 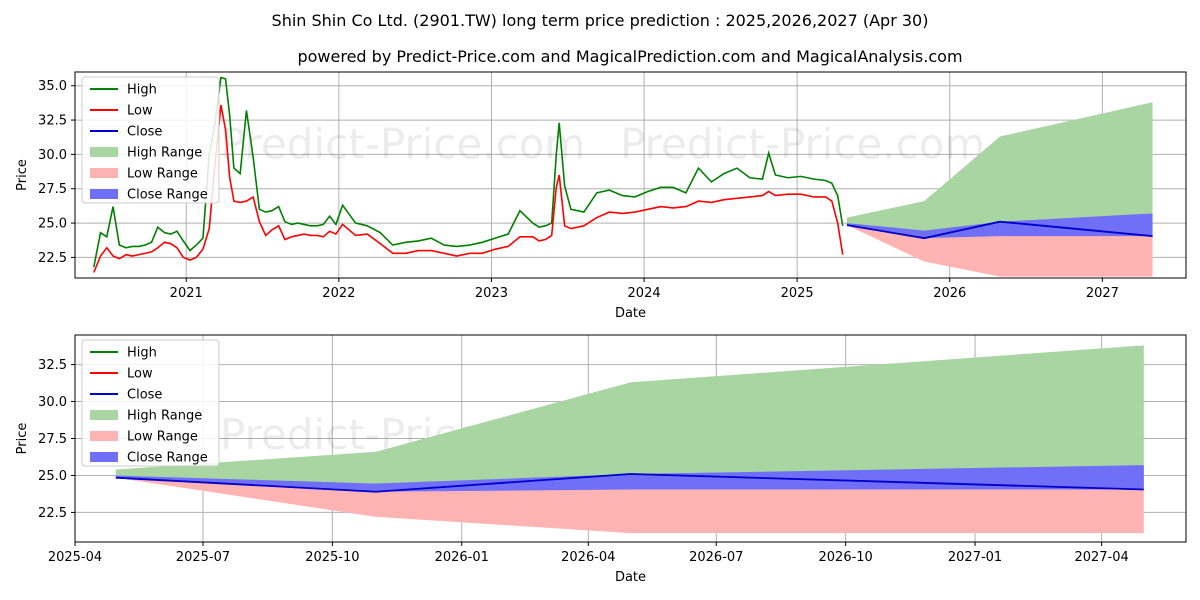 I want to click on x-tick-label: 2025, so click(x=797, y=293).